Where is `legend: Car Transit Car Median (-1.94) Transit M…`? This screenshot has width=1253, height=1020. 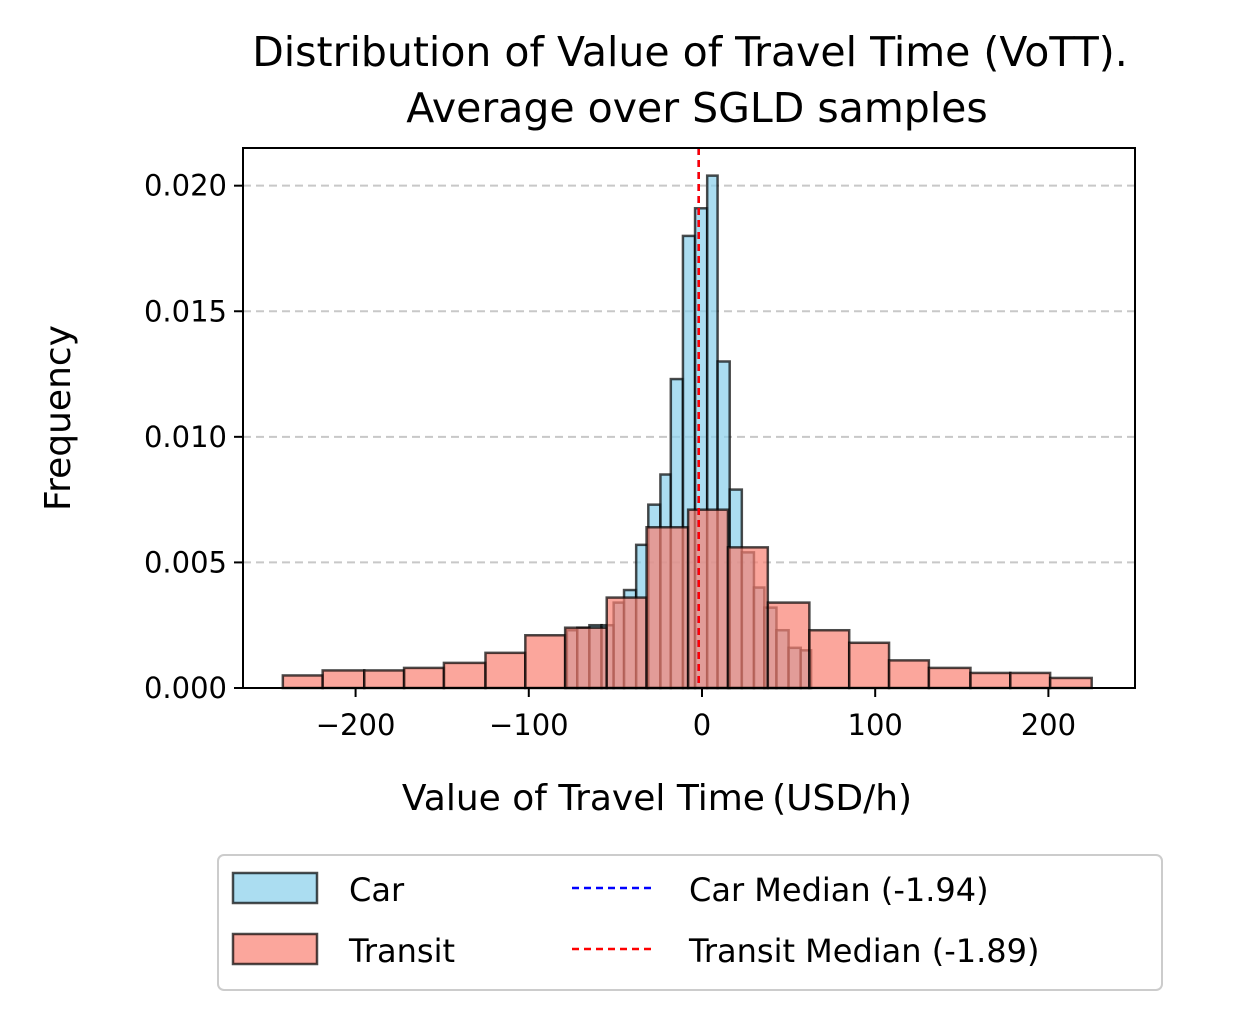 legend: Car Transit Car Median (-1.94) Transit M… is located at coordinates (690, 922).